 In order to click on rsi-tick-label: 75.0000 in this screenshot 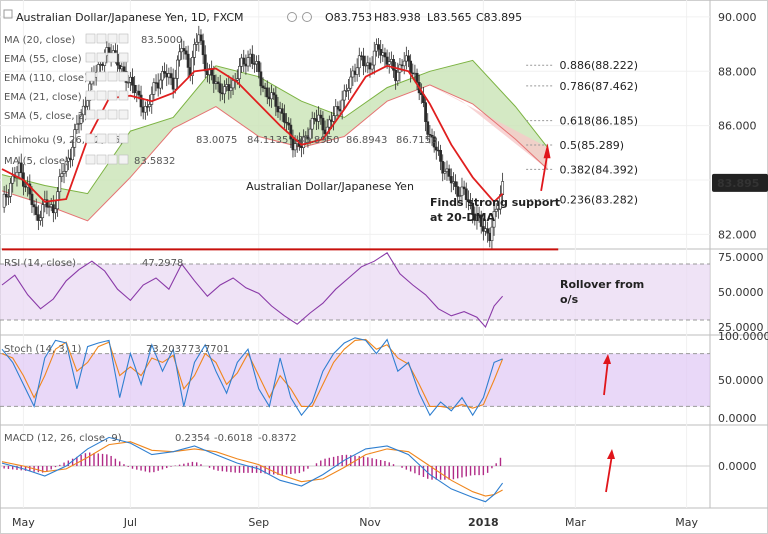, I will do `click(741, 257)`.